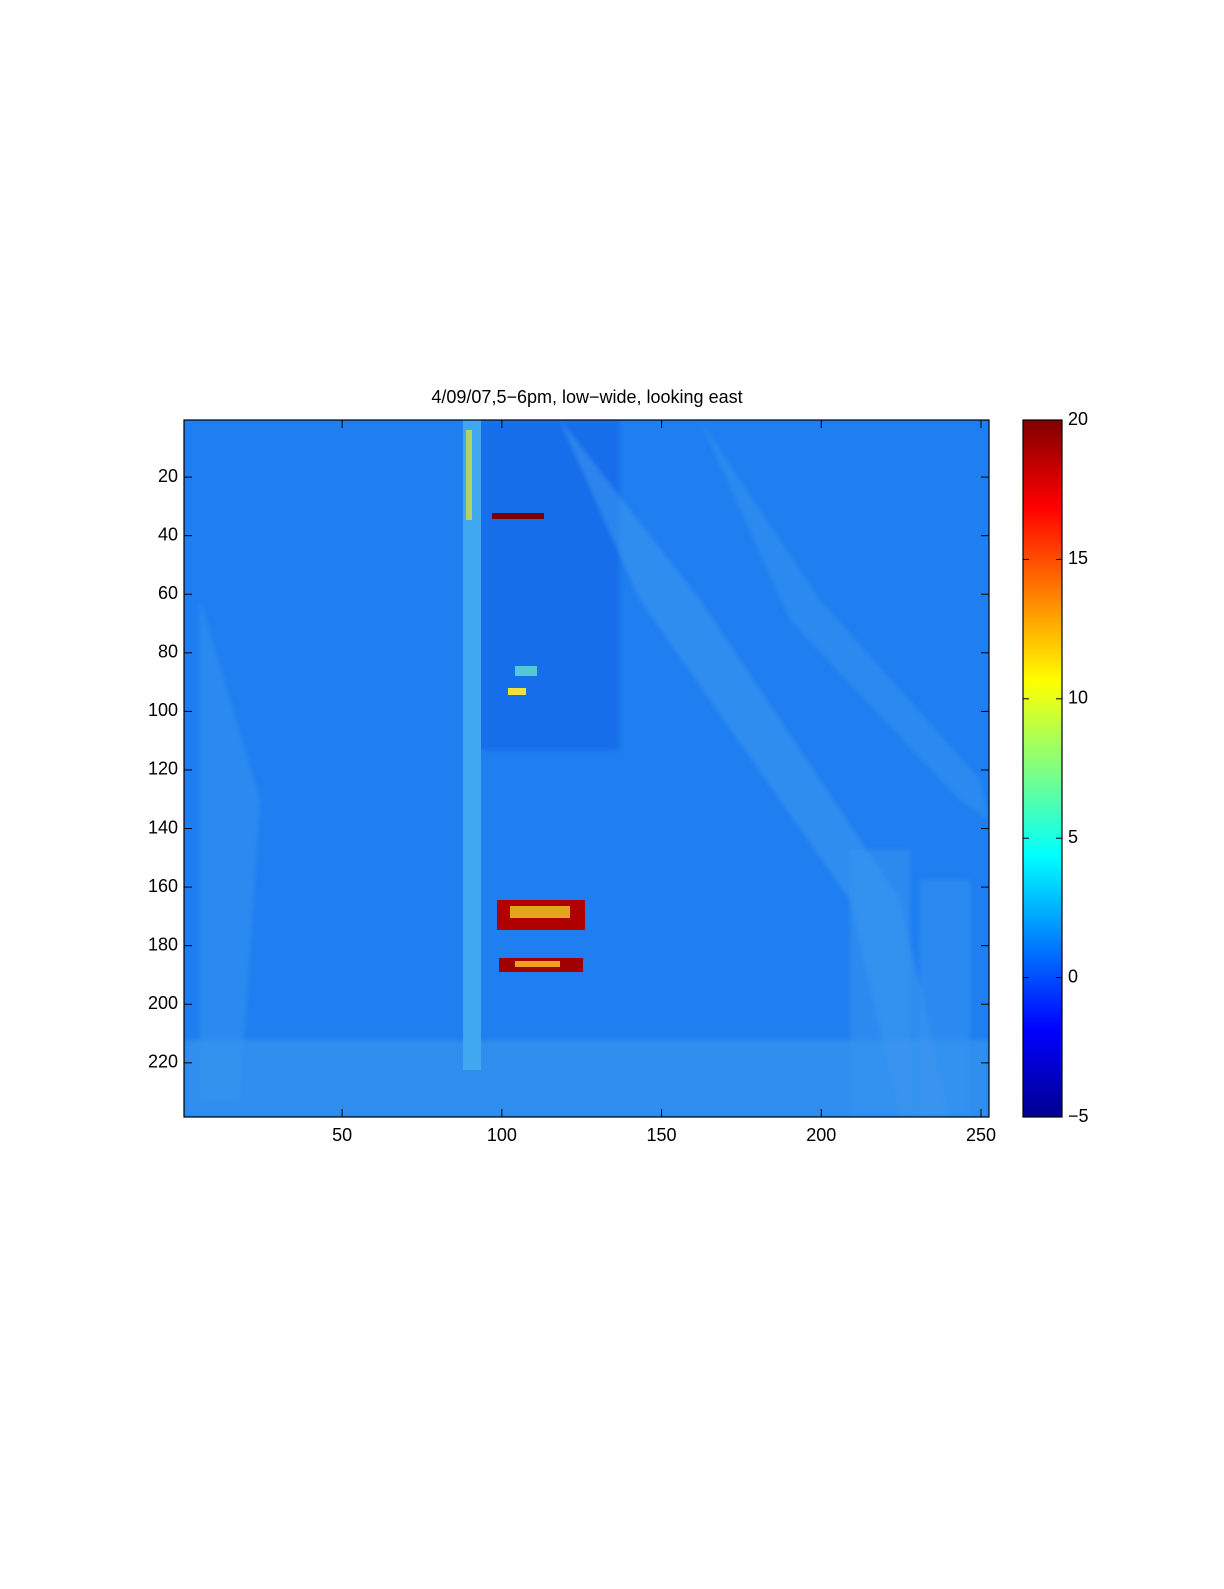 The image size is (1224, 1589). I want to click on colorbar-tick-label: 5, so click(1073, 837).